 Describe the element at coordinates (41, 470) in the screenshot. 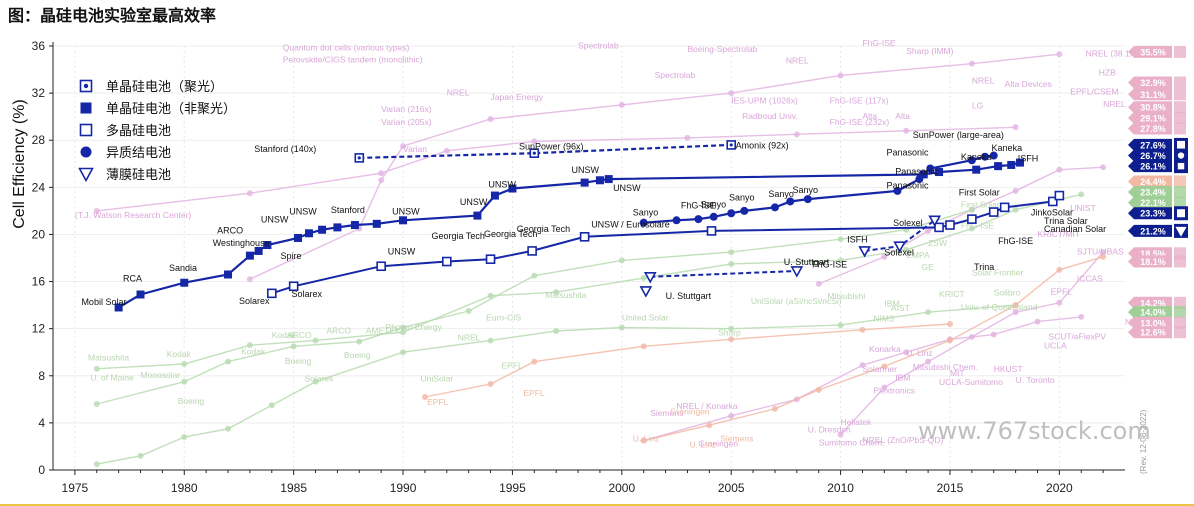

I see `y-tick-label: 0` at that location.